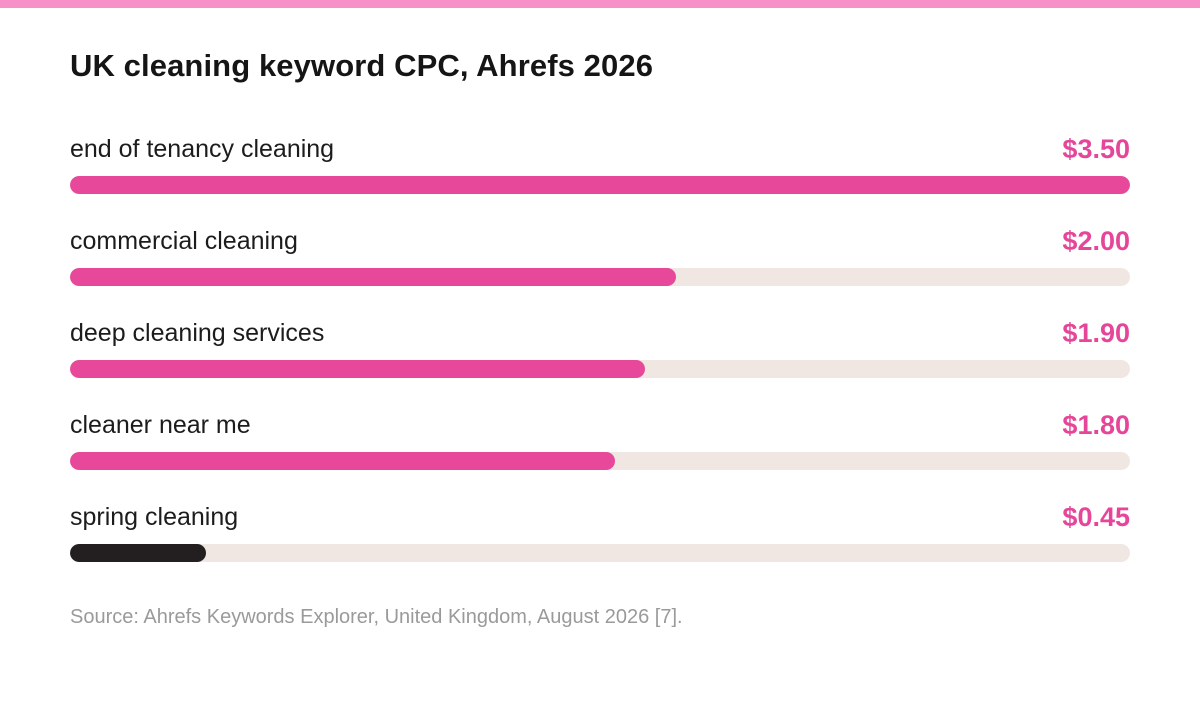  I want to click on bar-label: spring cleaning, so click(154, 517).